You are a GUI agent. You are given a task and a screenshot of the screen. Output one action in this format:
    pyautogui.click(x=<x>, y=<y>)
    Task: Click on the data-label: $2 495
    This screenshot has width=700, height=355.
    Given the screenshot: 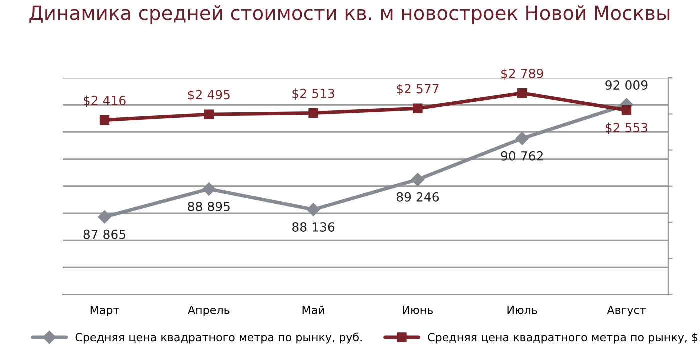 What is the action you would take?
    pyautogui.click(x=209, y=96)
    